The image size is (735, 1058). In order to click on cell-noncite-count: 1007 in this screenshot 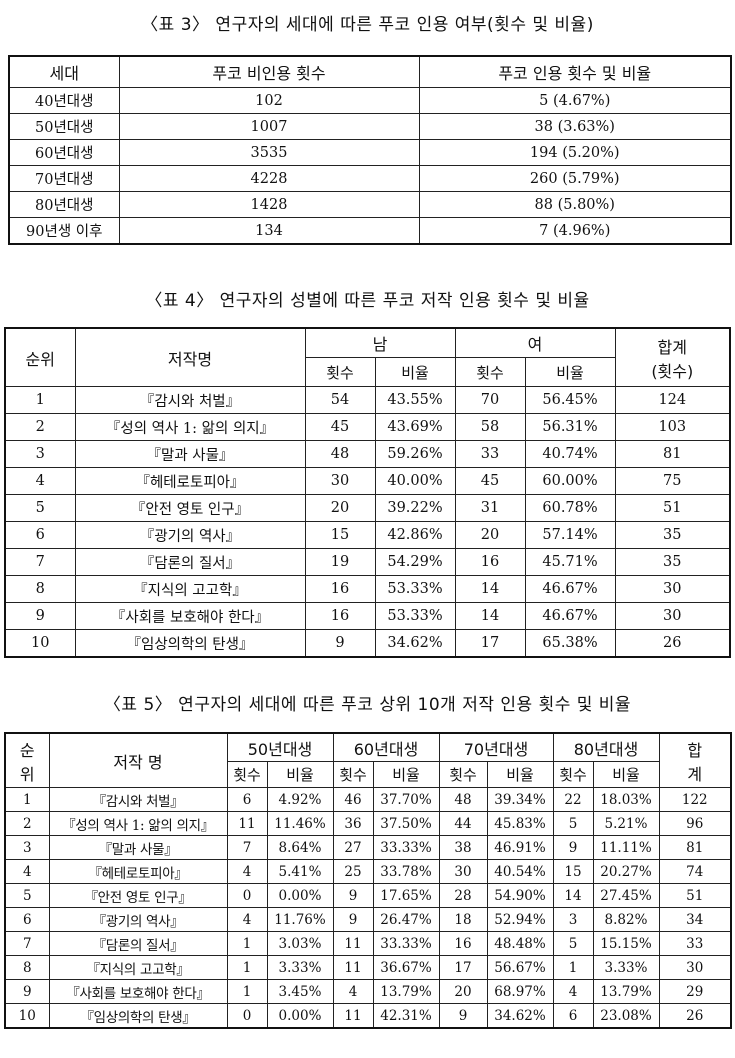, I will do `click(269, 126)`.